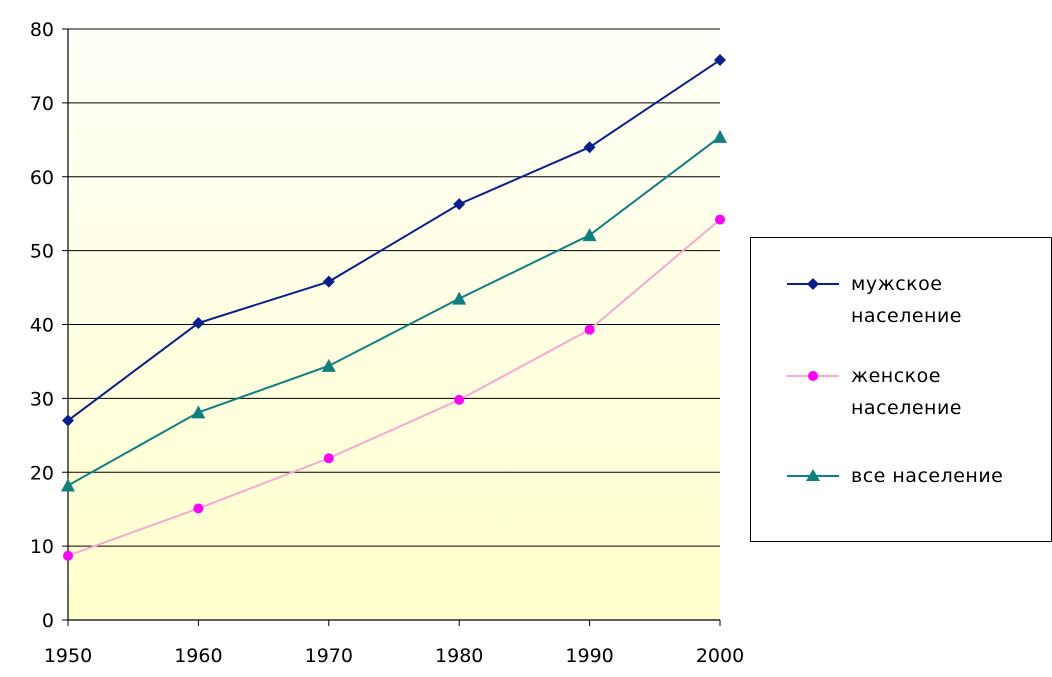  What do you see at coordinates (48, 621) in the screenshot?
I see `y-tick-label: 0` at bounding box center [48, 621].